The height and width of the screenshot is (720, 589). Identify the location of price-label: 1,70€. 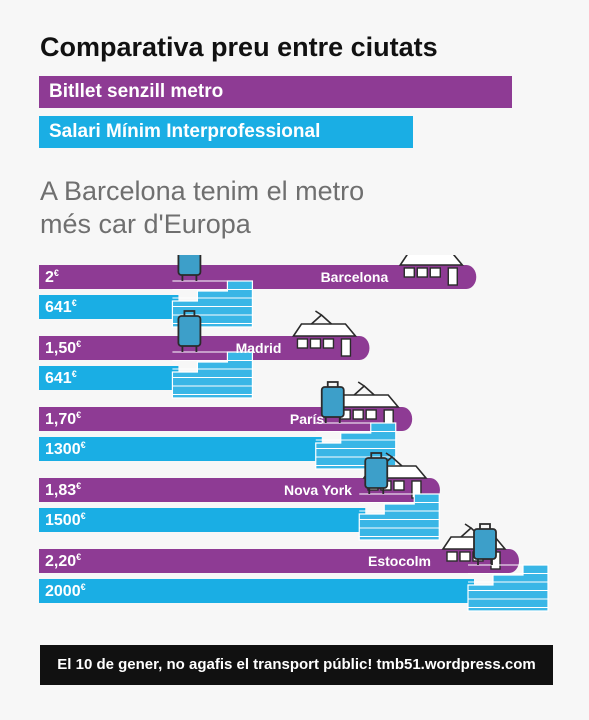
(63, 419).